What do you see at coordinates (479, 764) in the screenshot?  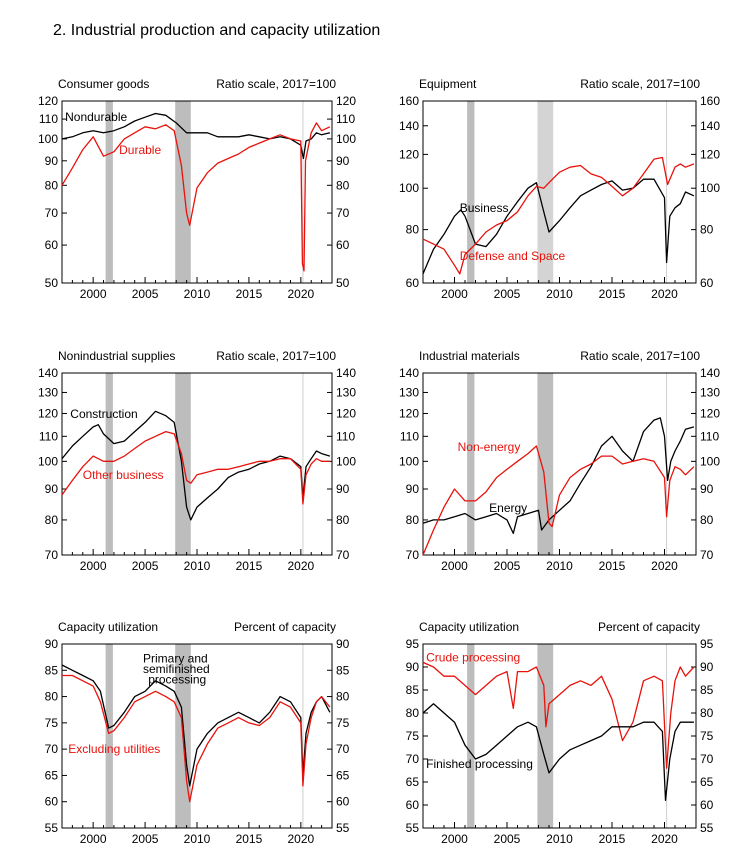 I see `series-label: Finished processing` at bounding box center [479, 764].